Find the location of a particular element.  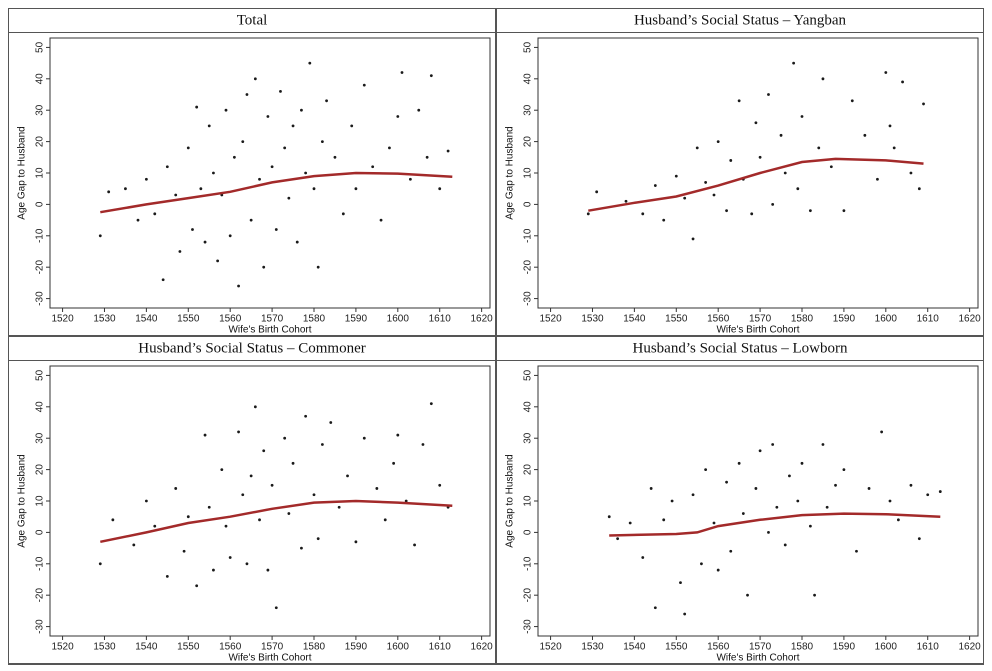

panel-title: Total is located at coordinates (252, 20).